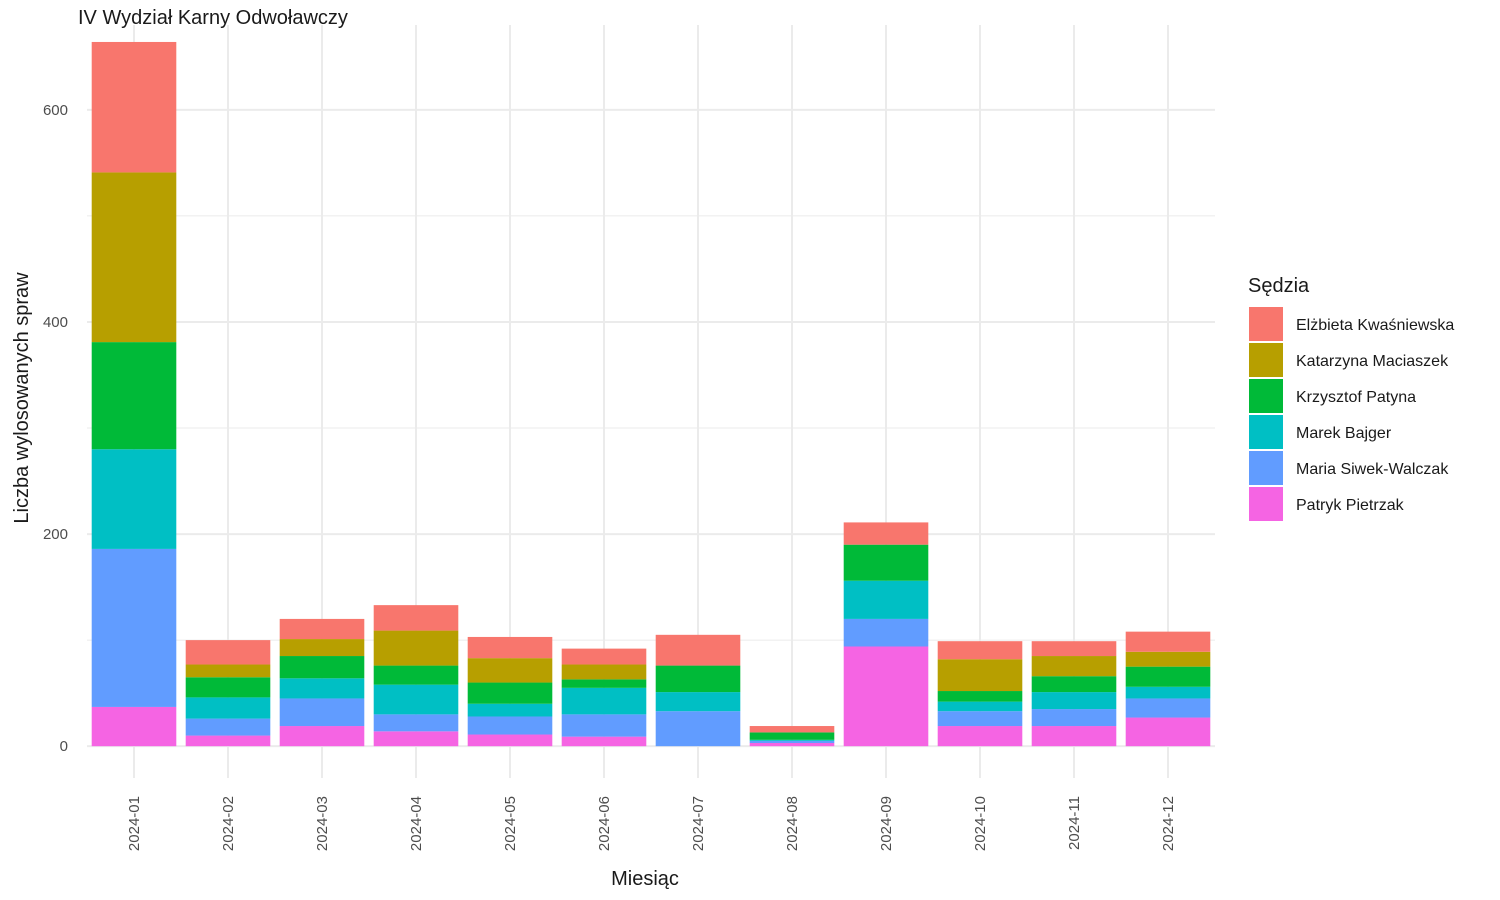  What do you see at coordinates (645, 879) in the screenshot?
I see `x-axis-title: Miesiąc` at bounding box center [645, 879].